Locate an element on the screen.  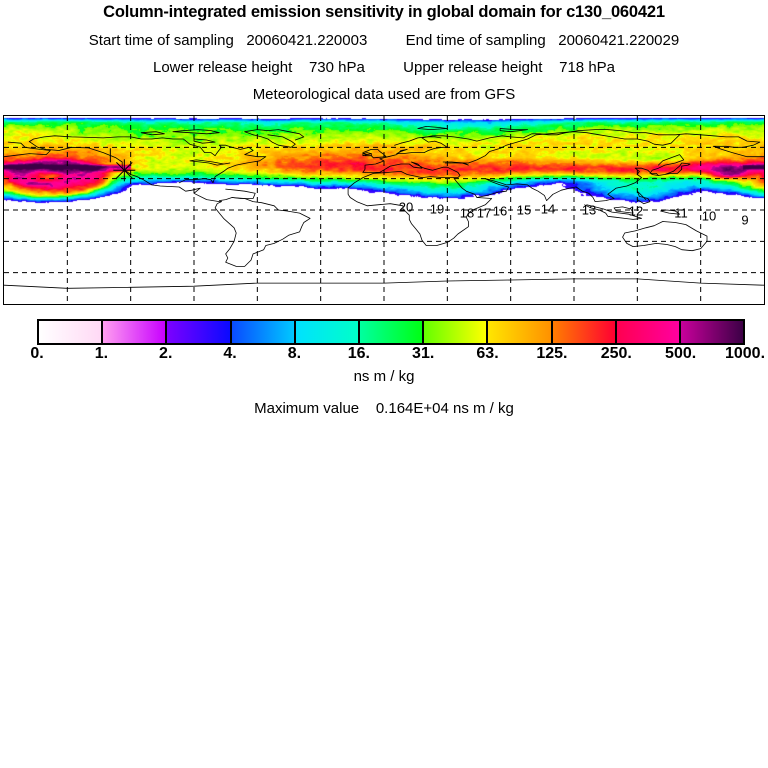
colorbar is located at coordinates (391, 332).